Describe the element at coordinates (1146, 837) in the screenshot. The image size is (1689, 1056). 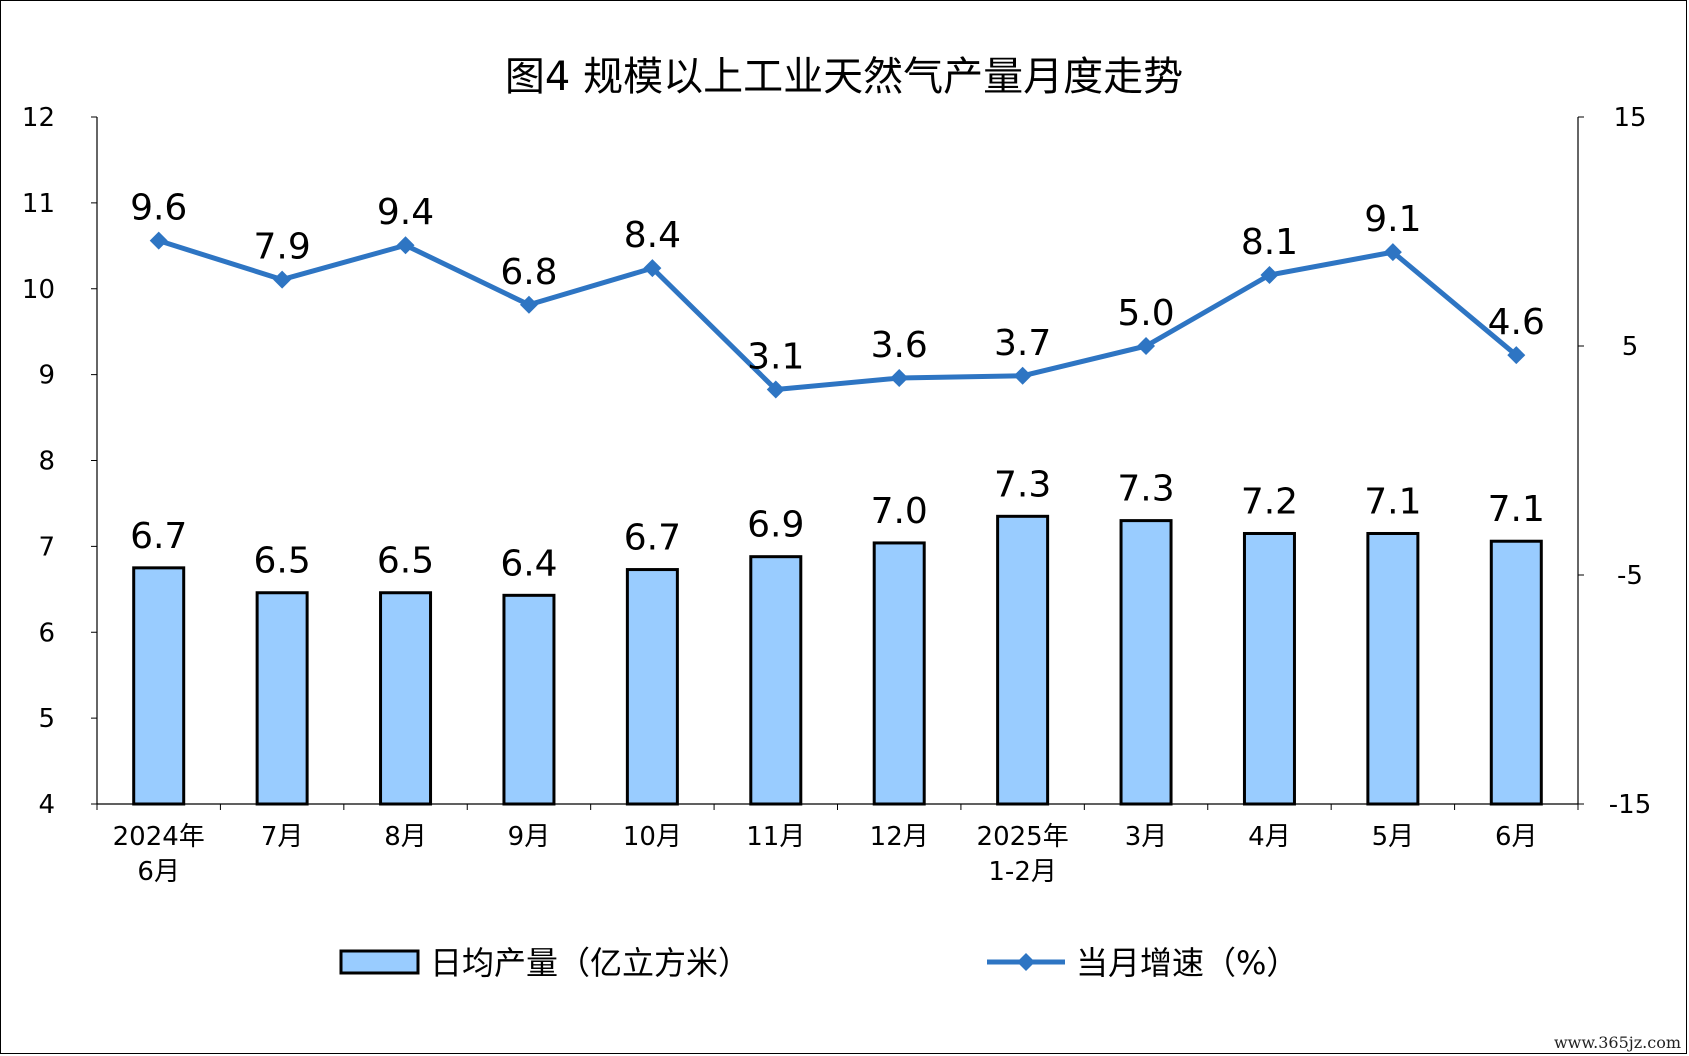
I see `x-axis-tick-label: 3月` at that location.